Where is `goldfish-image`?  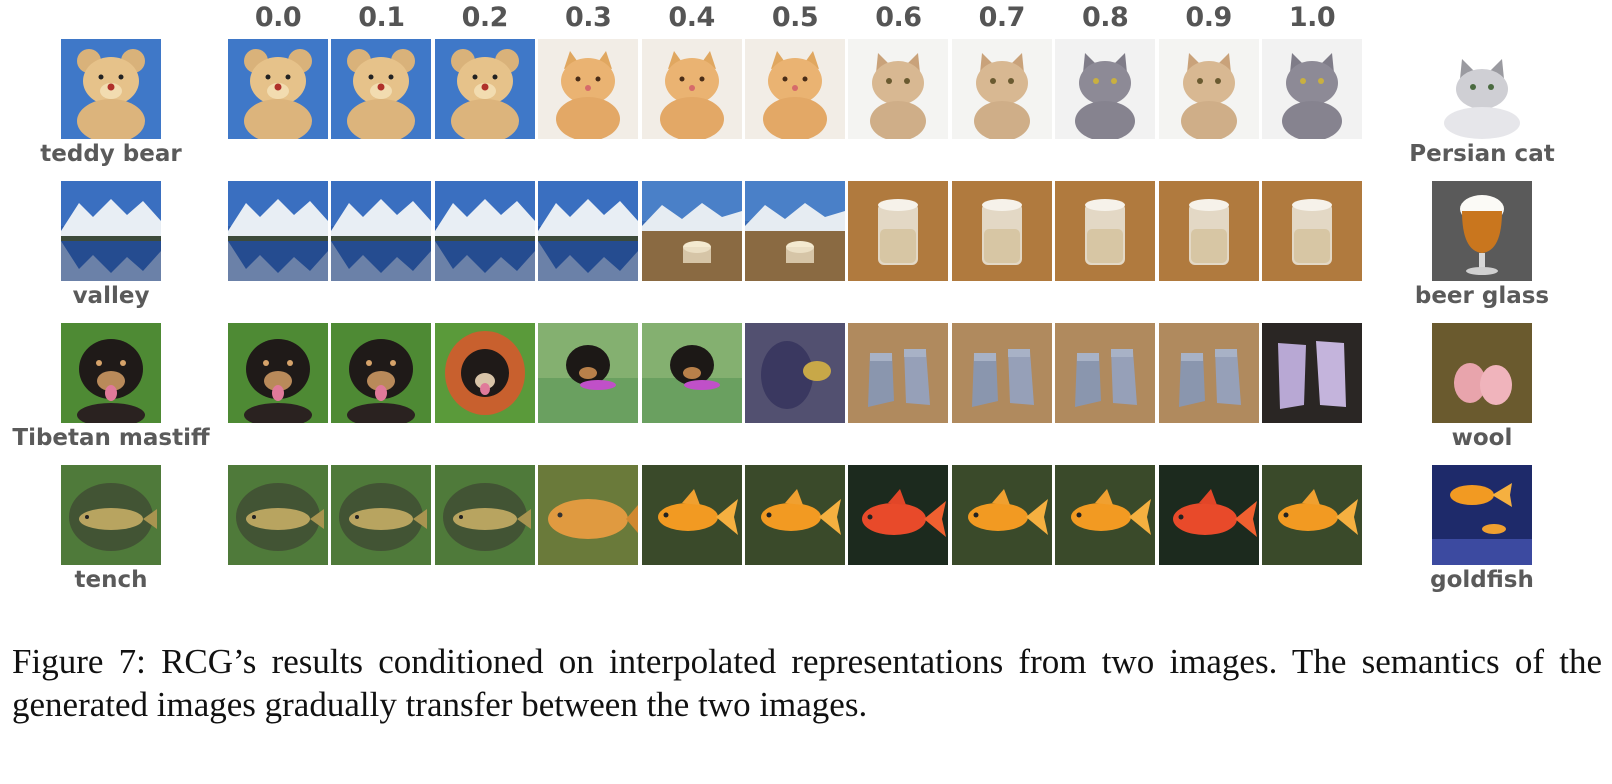
goldfish-image is located at coordinates (1482, 515).